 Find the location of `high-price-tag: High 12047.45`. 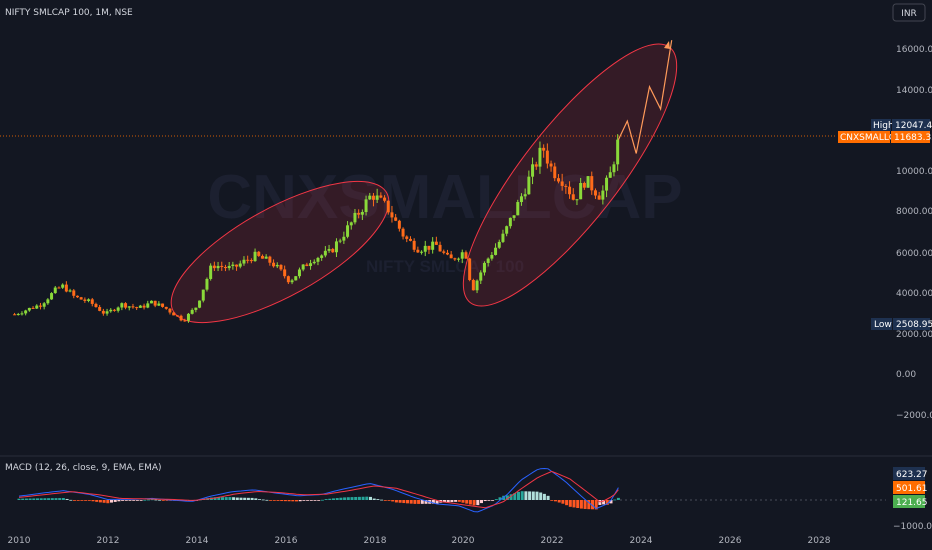

high-price-tag: High 12047.45 is located at coordinates (901, 125).